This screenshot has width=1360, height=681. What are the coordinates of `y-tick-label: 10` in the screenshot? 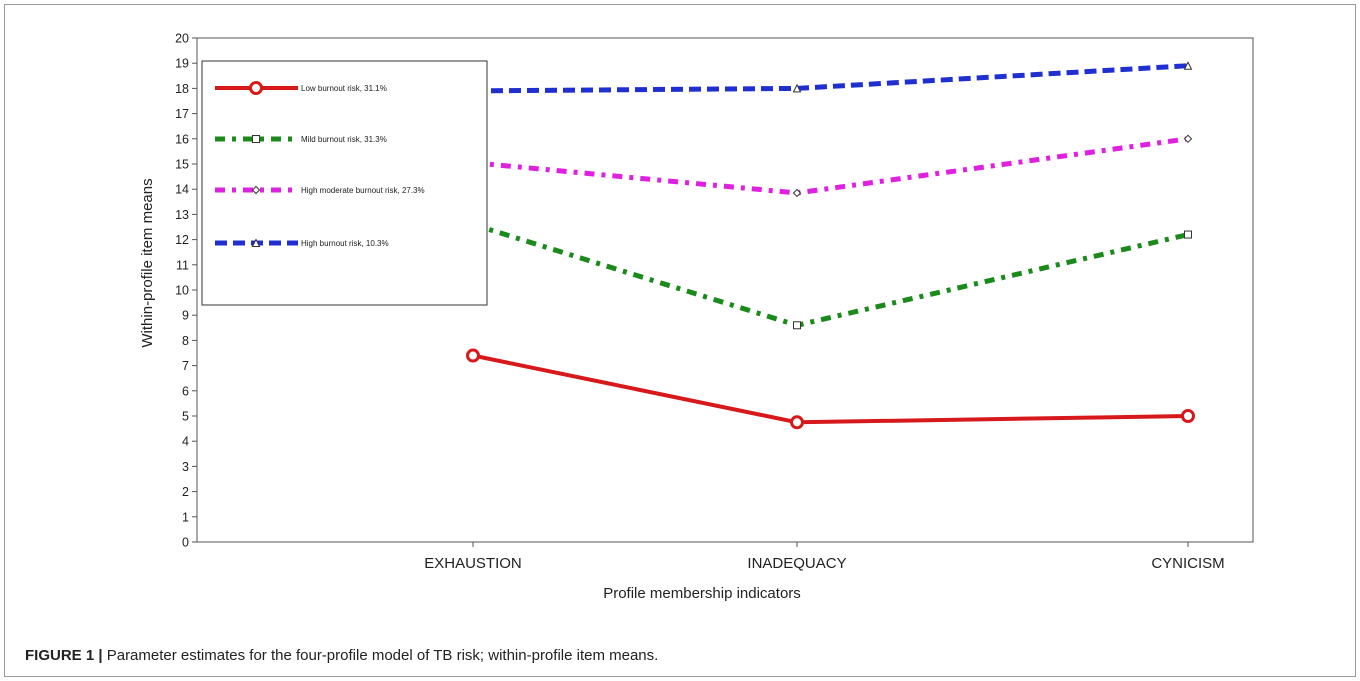 It's located at (182, 291).